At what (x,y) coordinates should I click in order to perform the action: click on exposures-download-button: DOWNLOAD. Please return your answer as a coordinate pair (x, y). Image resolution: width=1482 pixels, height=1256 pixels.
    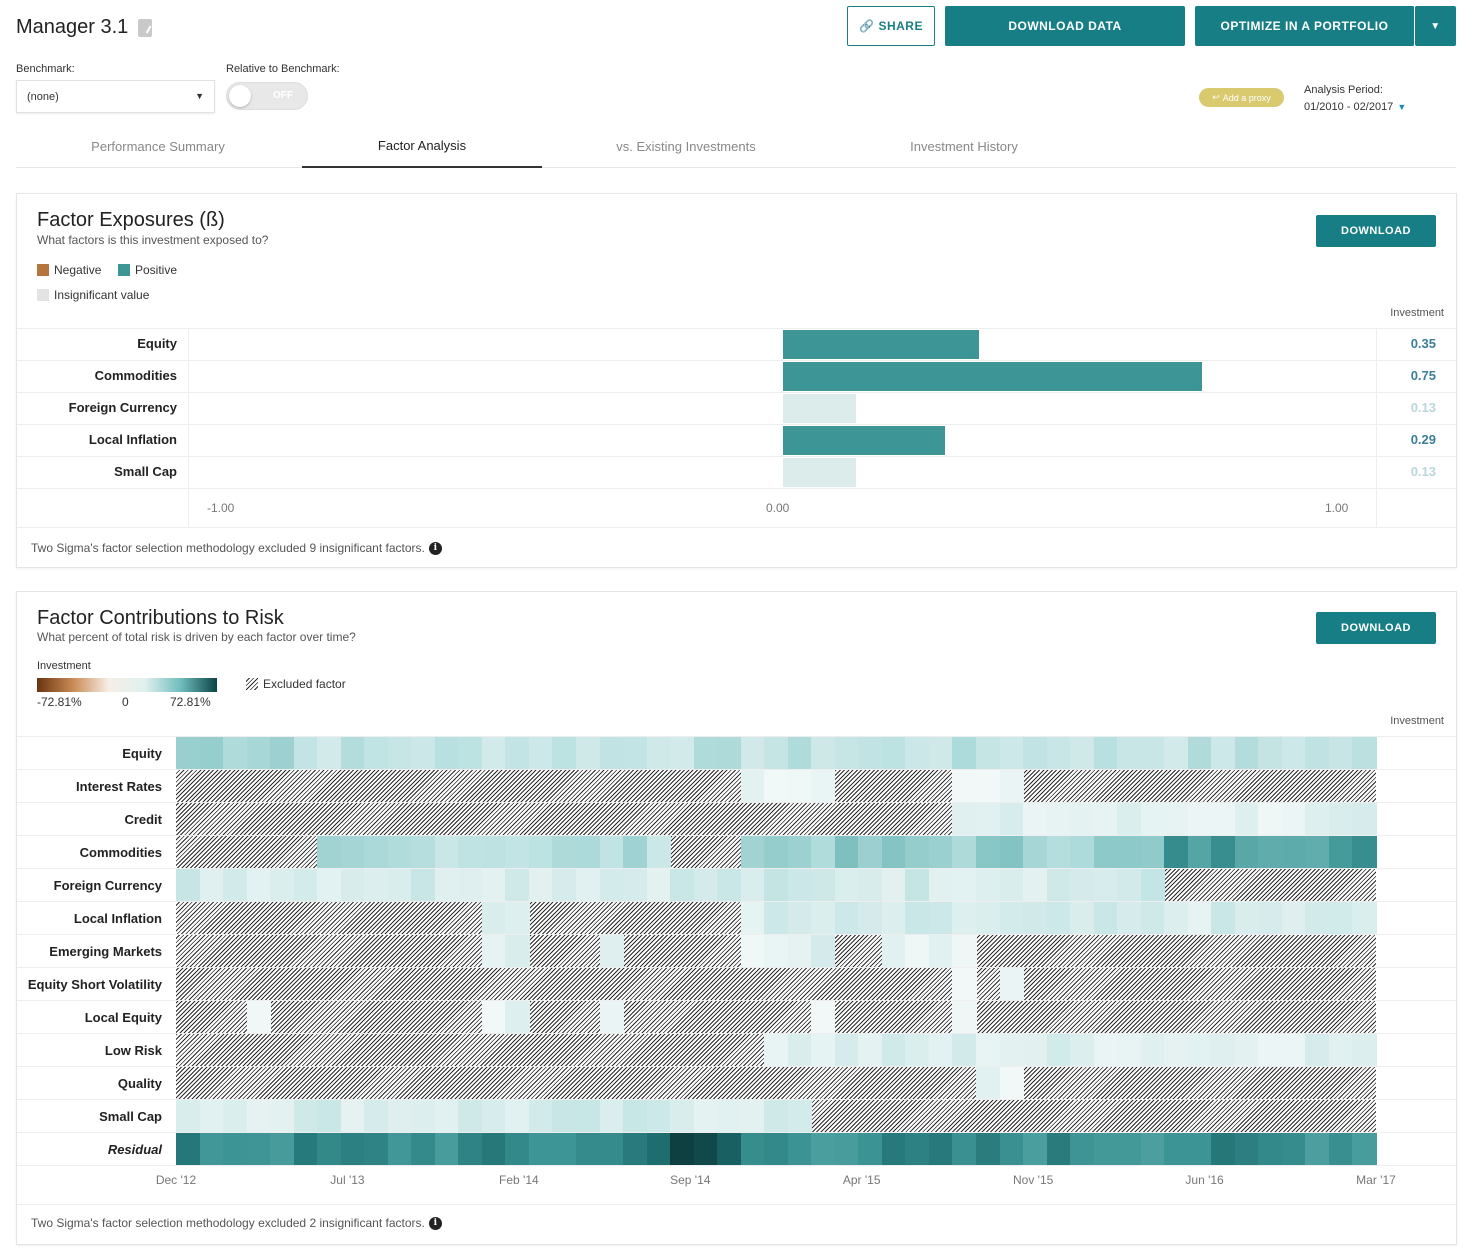
    Looking at the image, I should click on (1376, 231).